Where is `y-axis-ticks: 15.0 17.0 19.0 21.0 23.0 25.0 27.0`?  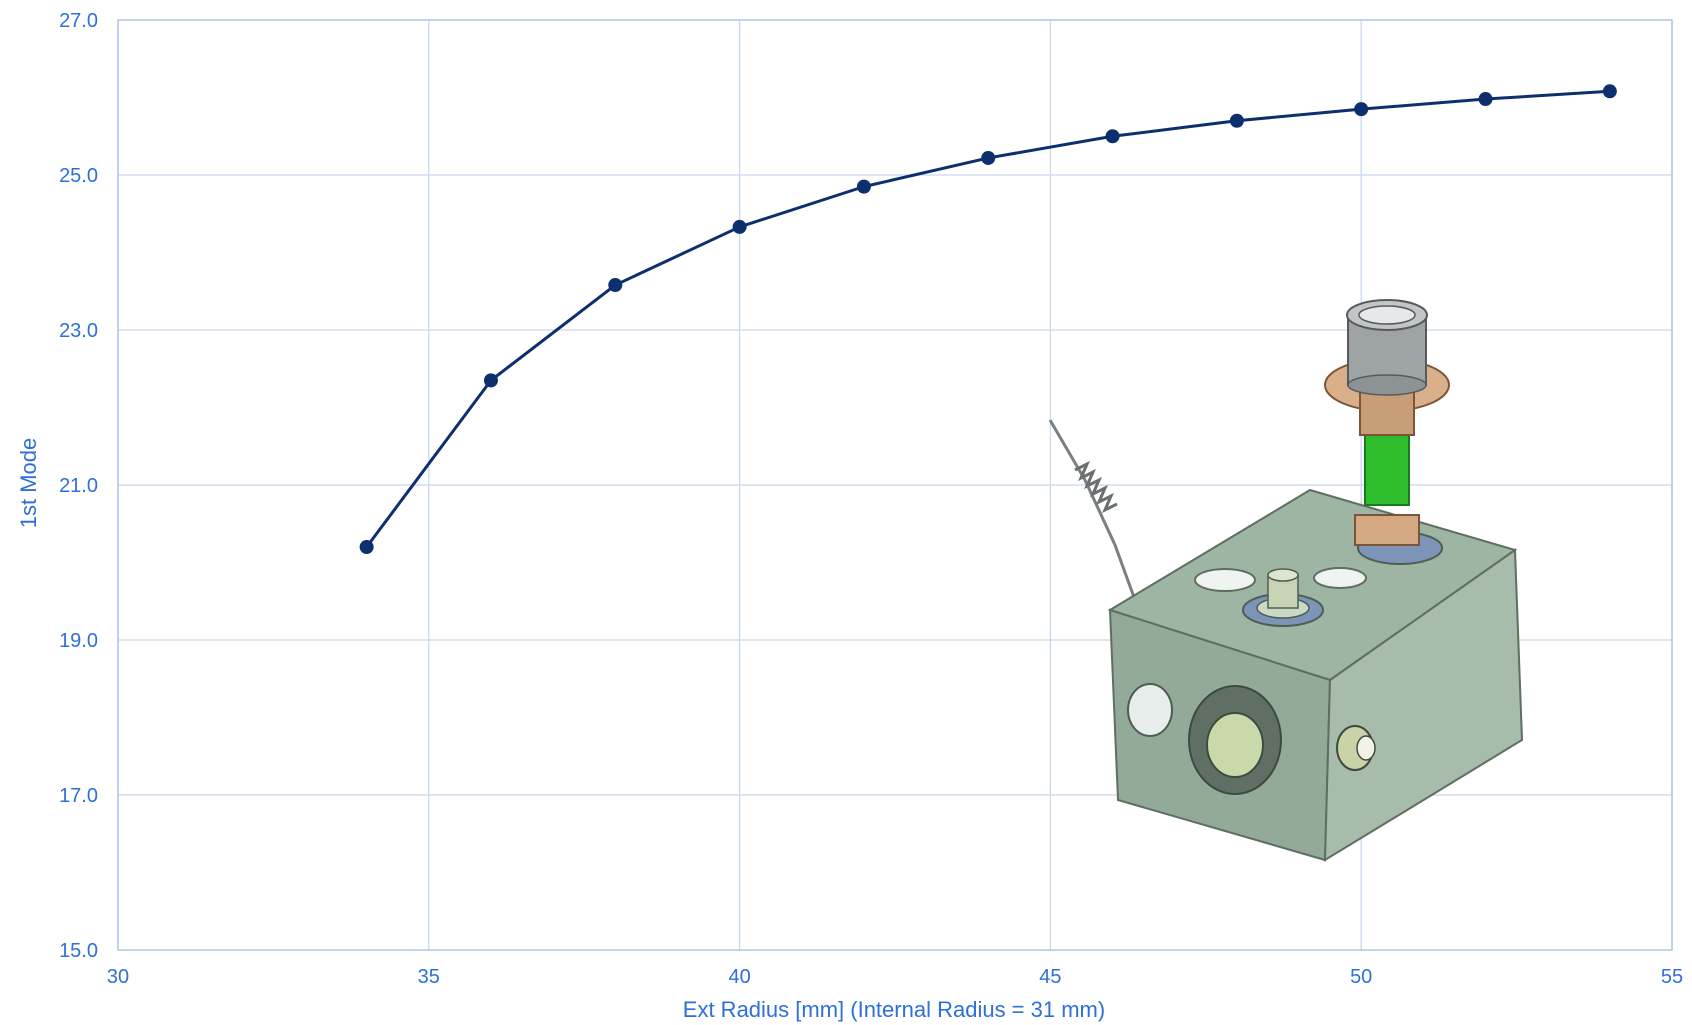
y-axis-ticks: 15.0 17.0 19.0 21.0 23.0 25.0 27.0 is located at coordinates (78, 486).